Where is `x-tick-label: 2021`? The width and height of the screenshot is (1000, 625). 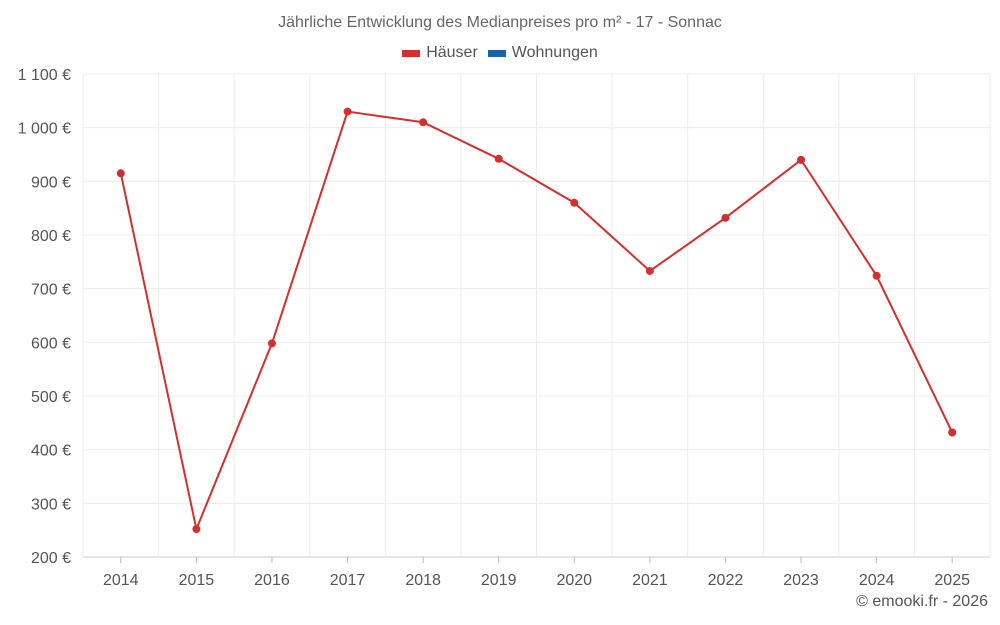 x-tick-label: 2021 is located at coordinates (650, 580).